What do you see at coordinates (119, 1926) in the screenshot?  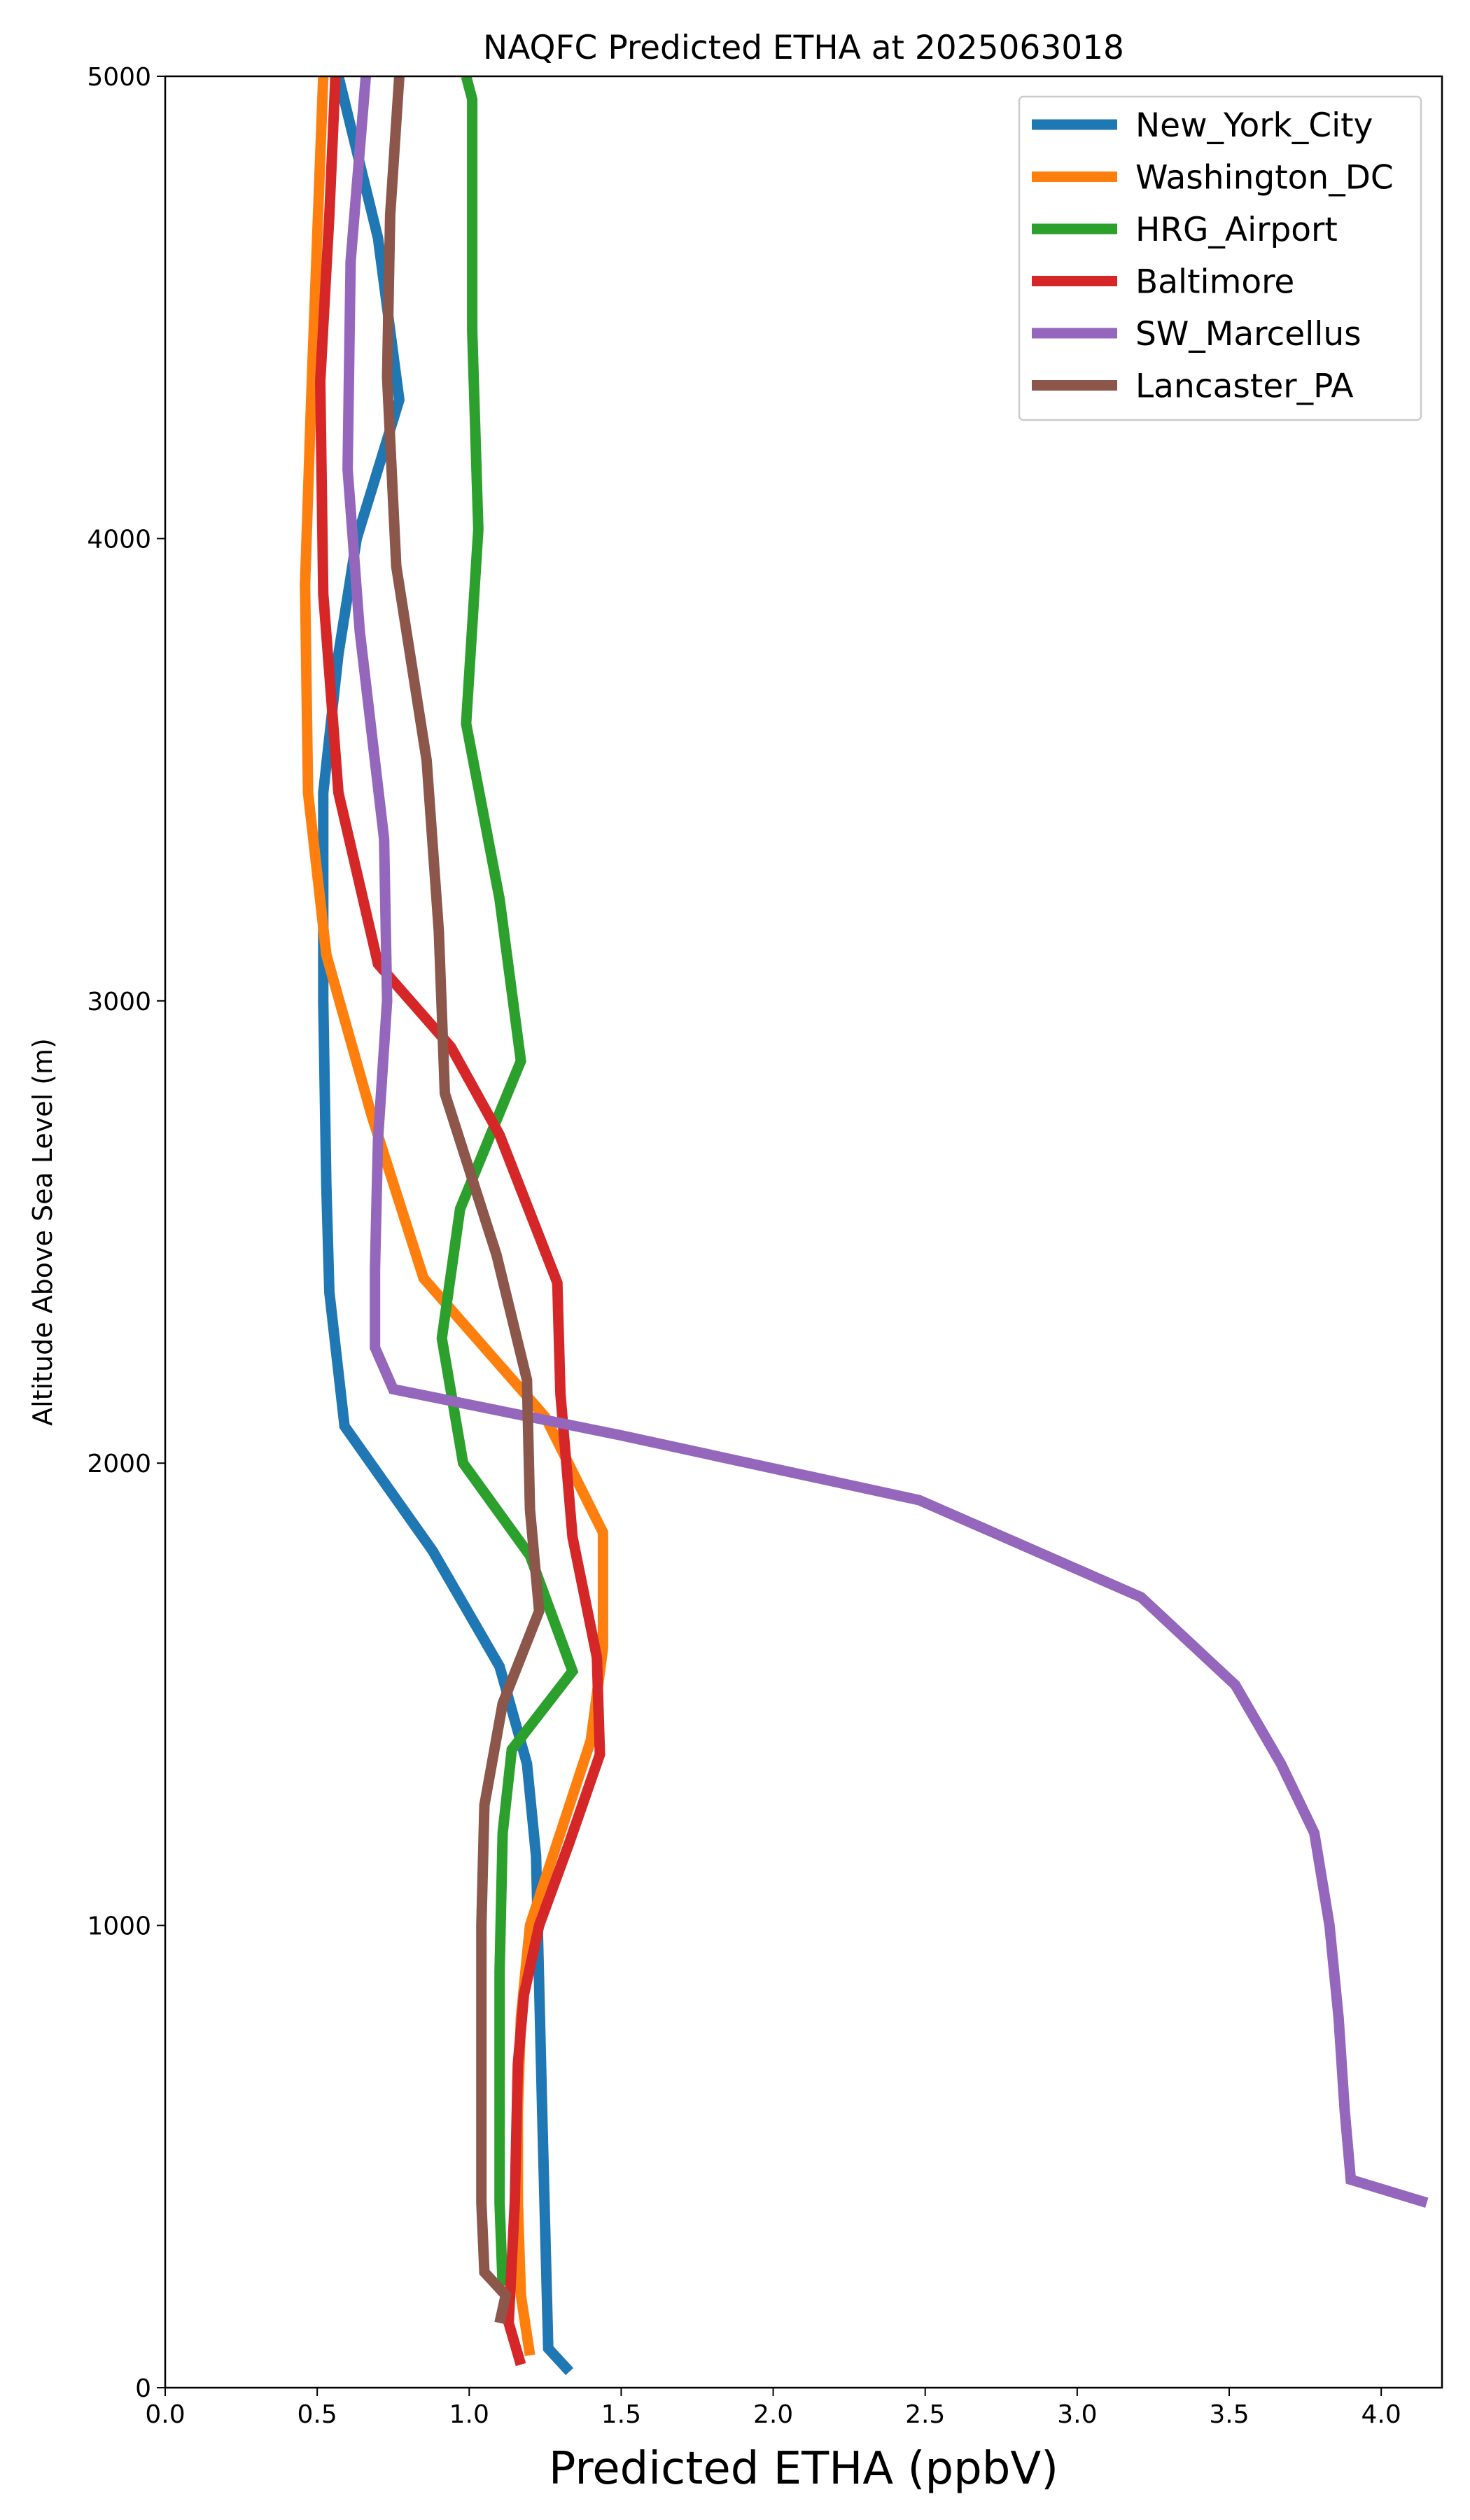 I see `y-tick-label: 1000` at bounding box center [119, 1926].